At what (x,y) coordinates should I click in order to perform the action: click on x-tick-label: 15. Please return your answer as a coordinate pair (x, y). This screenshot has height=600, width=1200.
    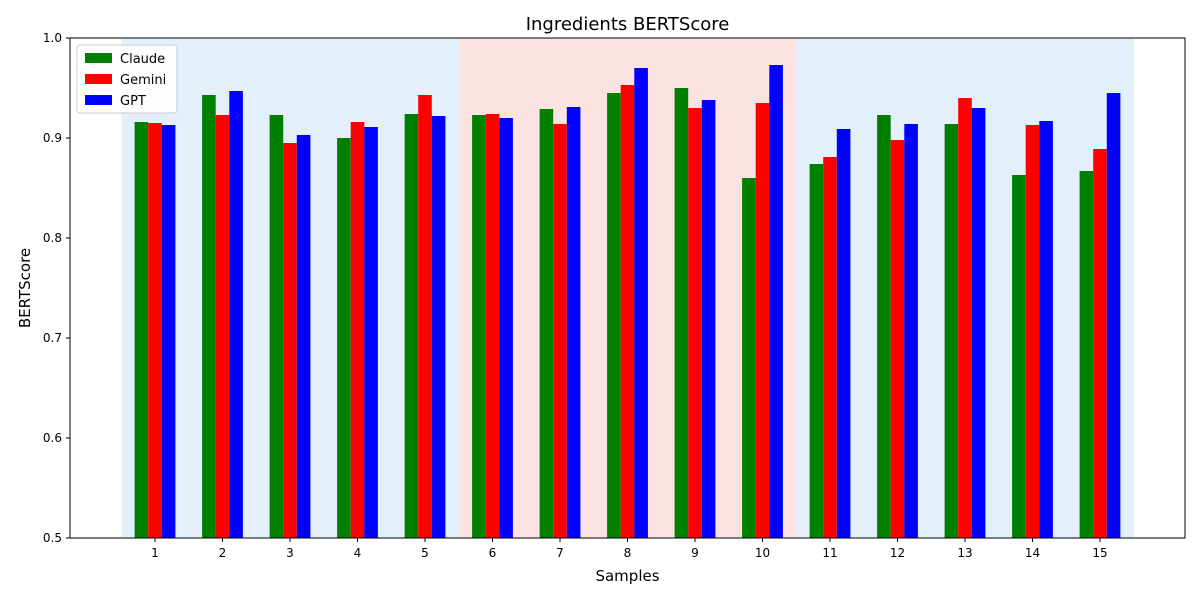
    Looking at the image, I should click on (1099, 553).